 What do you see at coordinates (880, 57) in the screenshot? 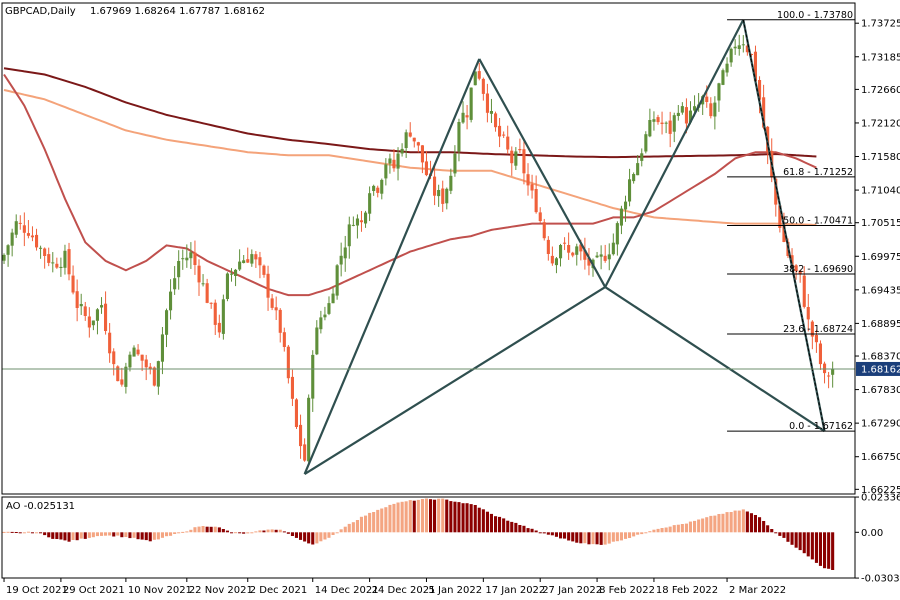
I see `price-tick-label: 1.73185` at bounding box center [880, 57].